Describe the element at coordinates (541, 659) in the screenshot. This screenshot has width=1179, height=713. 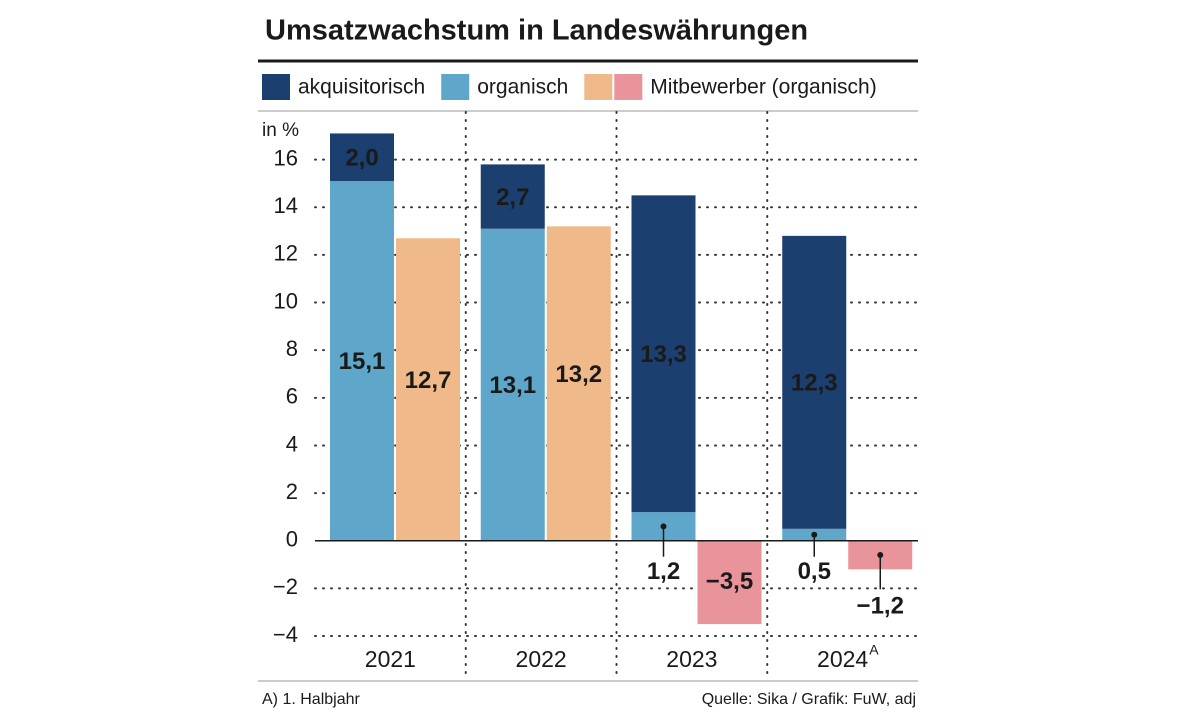
I see `x-tick-label: 2022` at that location.